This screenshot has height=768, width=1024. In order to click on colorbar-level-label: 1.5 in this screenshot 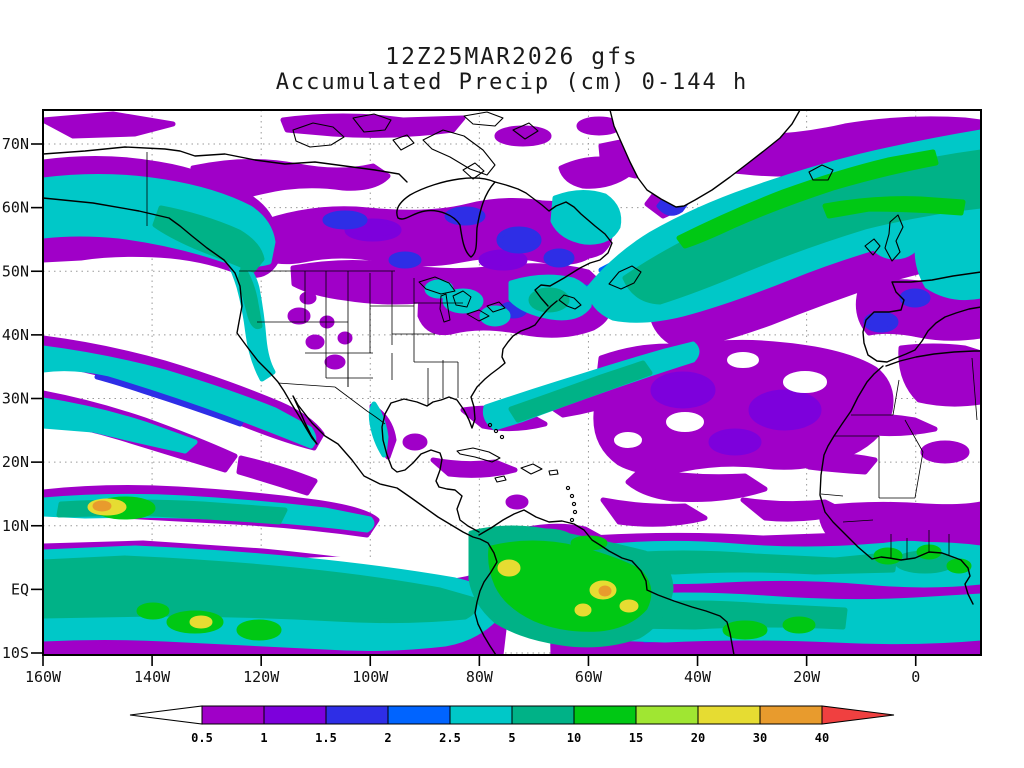, I will do `click(326, 738)`.